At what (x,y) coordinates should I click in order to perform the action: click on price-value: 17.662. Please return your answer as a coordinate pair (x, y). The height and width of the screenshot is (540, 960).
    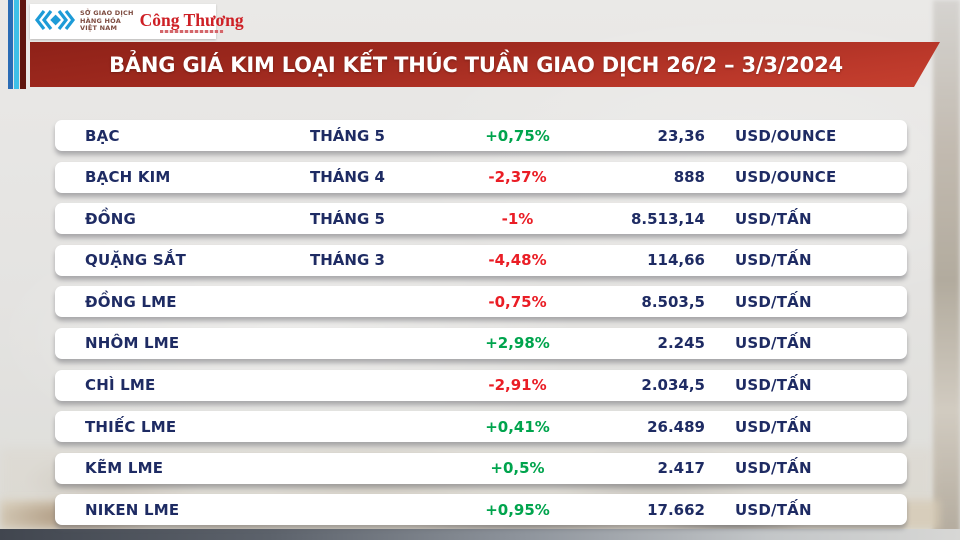
    Looking at the image, I should click on (676, 509).